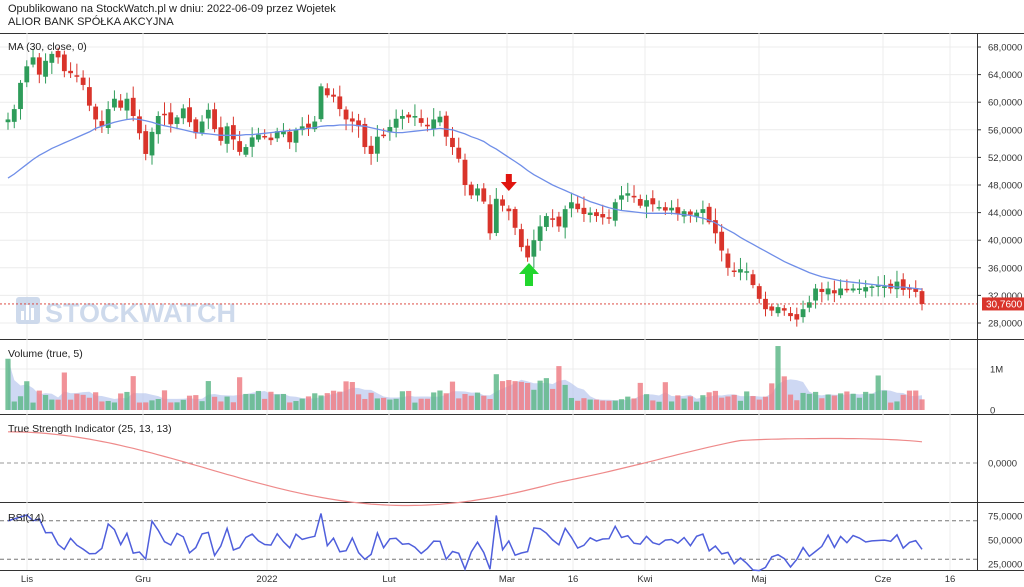  I want to click on sell-arrow-shape, so click(508, 182).